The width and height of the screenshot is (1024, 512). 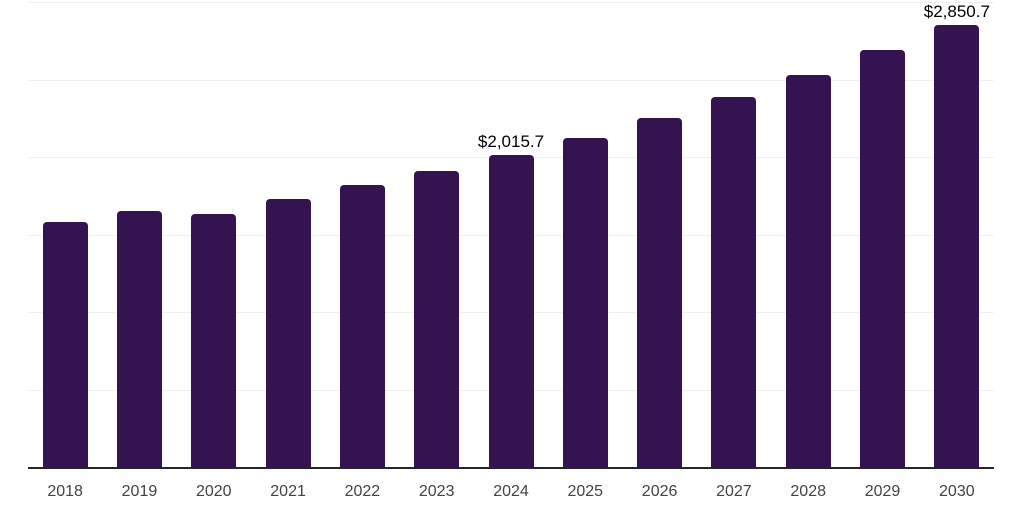 What do you see at coordinates (436, 491) in the screenshot?
I see `x-tick-label-2023: 2023` at bounding box center [436, 491].